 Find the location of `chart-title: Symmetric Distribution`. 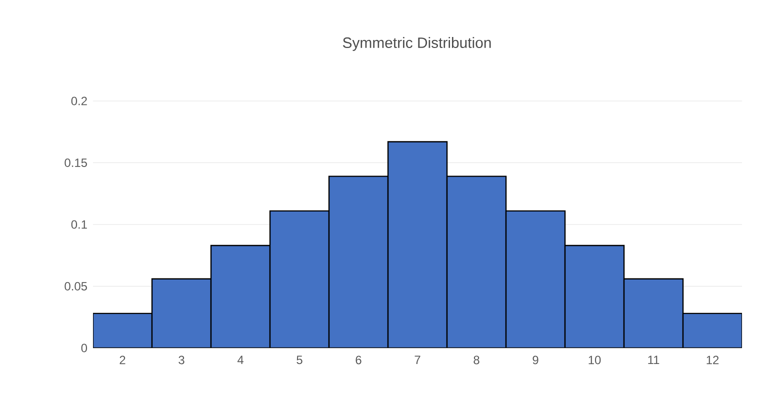

chart-title: Symmetric Distribution is located at coordinates (416, 44).